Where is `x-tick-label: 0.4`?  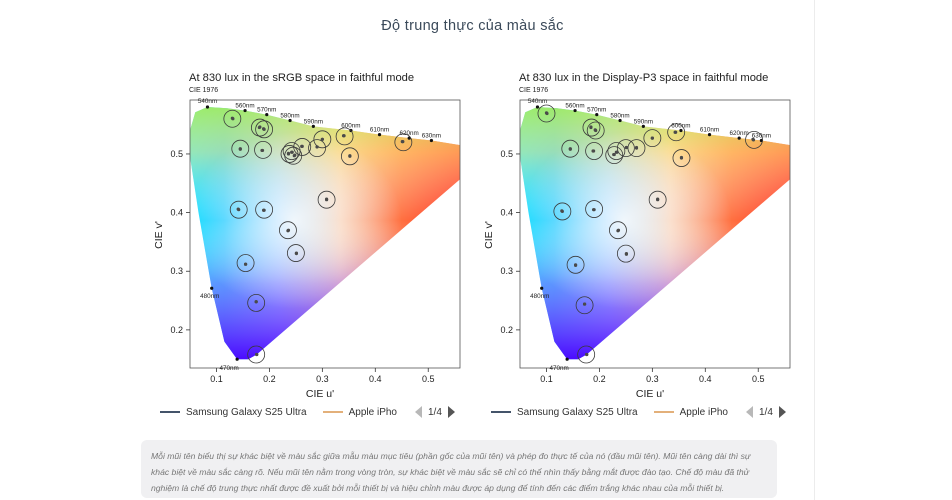
x-tick-label: 0.4 is located at coordinates (705, 379).